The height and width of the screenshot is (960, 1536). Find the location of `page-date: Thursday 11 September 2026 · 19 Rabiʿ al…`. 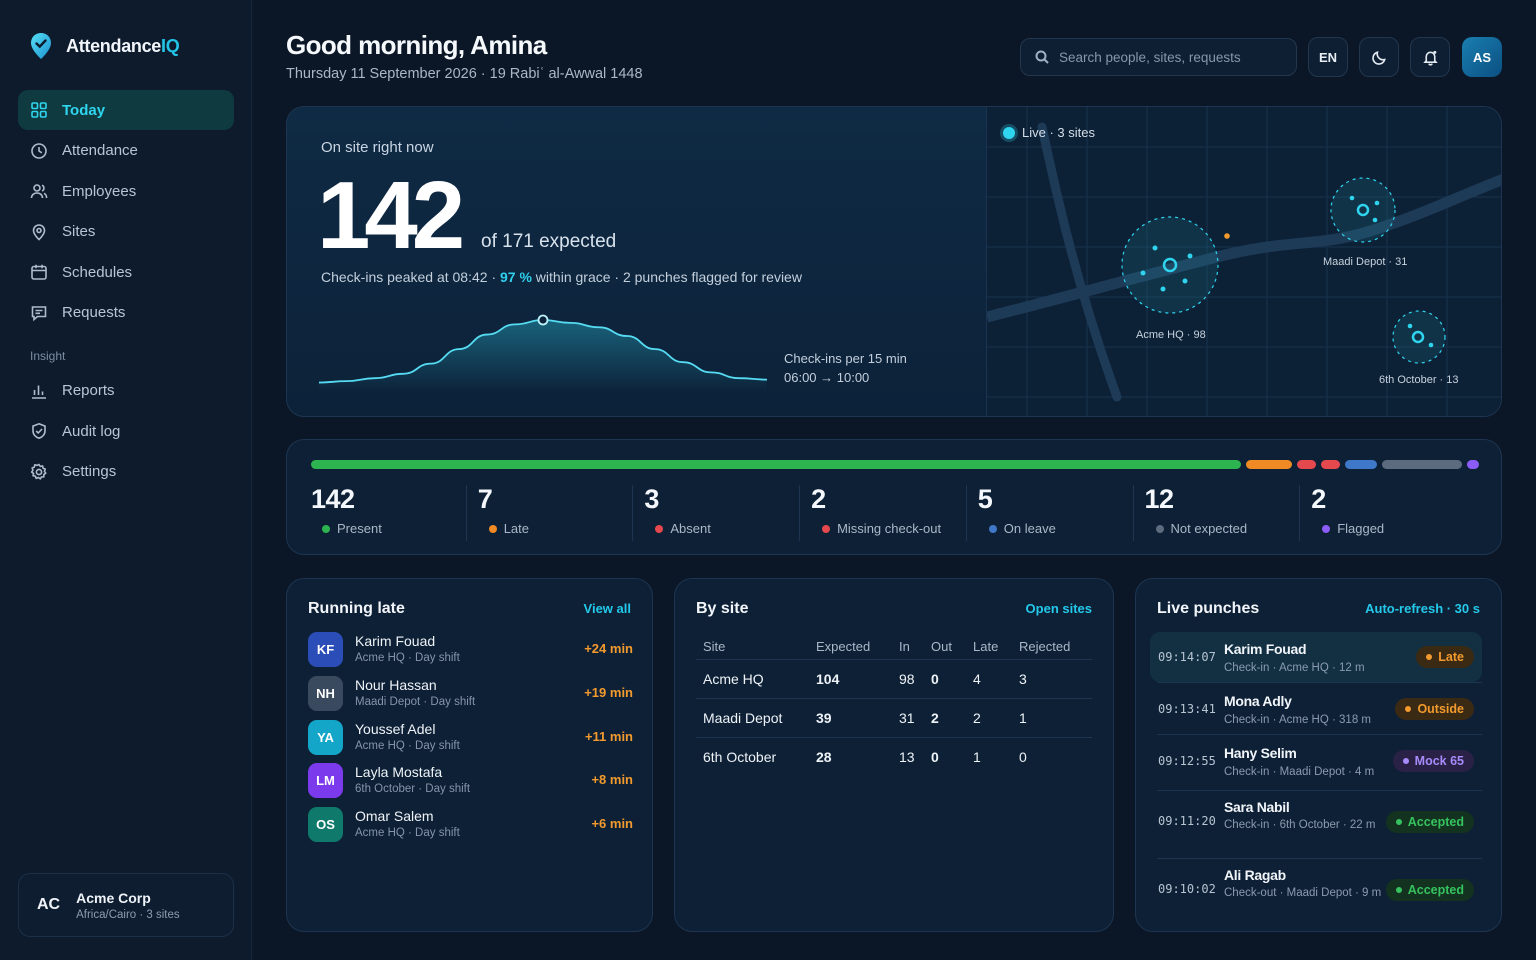

page-date: Thursday 11 September 2026 · 19 Rabiʿ al… is located at coordinates (464, 74).